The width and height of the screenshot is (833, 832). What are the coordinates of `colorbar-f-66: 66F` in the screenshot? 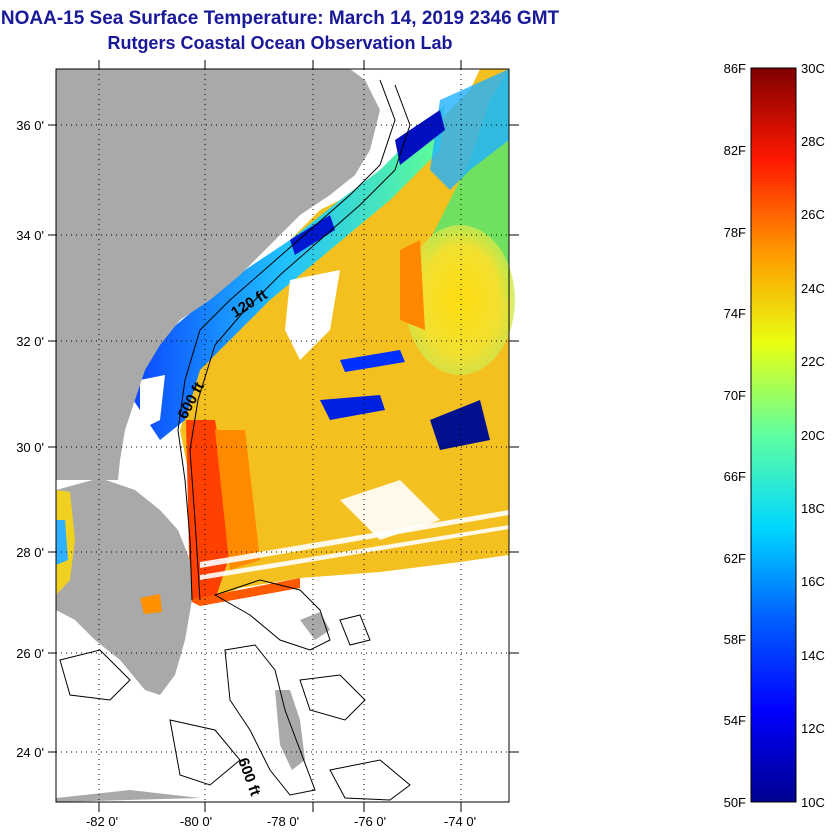 It's located at (735, 476).